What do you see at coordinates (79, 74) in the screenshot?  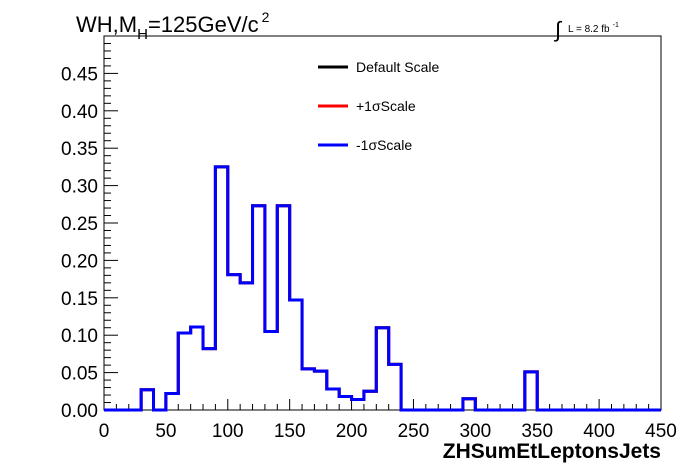 I see `y-tick-label: 0.45` at bounding box center [79, 74].